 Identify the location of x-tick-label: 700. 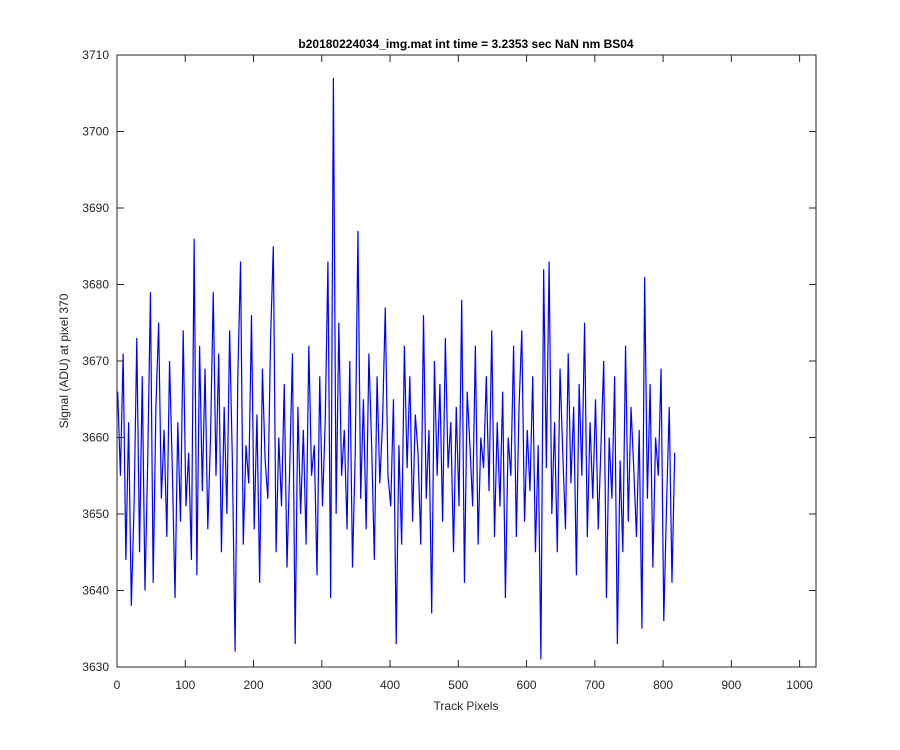
(595, 685).